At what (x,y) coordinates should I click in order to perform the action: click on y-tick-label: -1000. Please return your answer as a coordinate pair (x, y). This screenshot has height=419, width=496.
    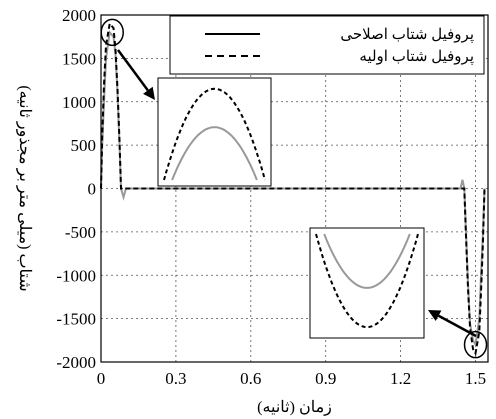
    Looking at the image, I should click on (76, 275).